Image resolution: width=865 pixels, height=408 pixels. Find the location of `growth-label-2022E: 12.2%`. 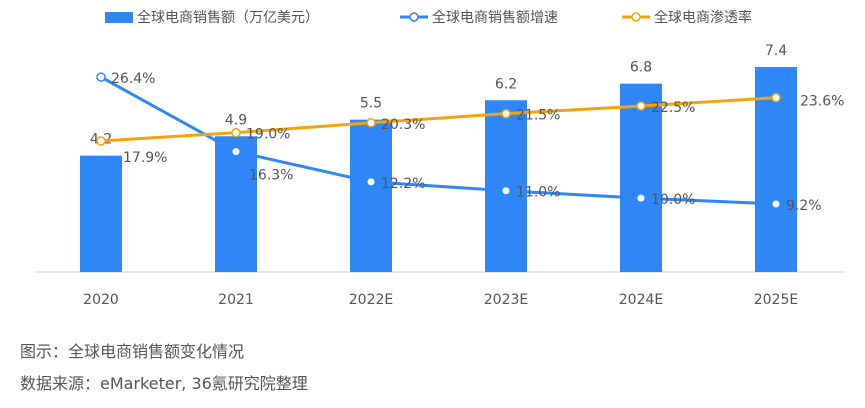

growth-label-2022E: 12.2% is located at coordinates (403, 184).